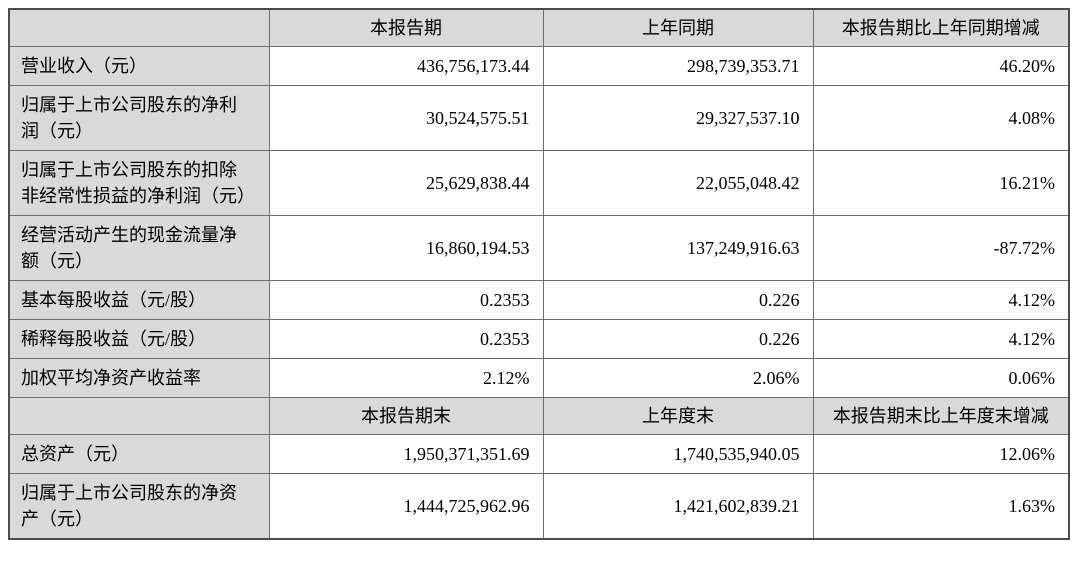 This screenshot has height=569, width=1080. Describe the element at coordinates (678, 66) in the screenshot. I see `prior-value: 298,739,353.71` at that location.